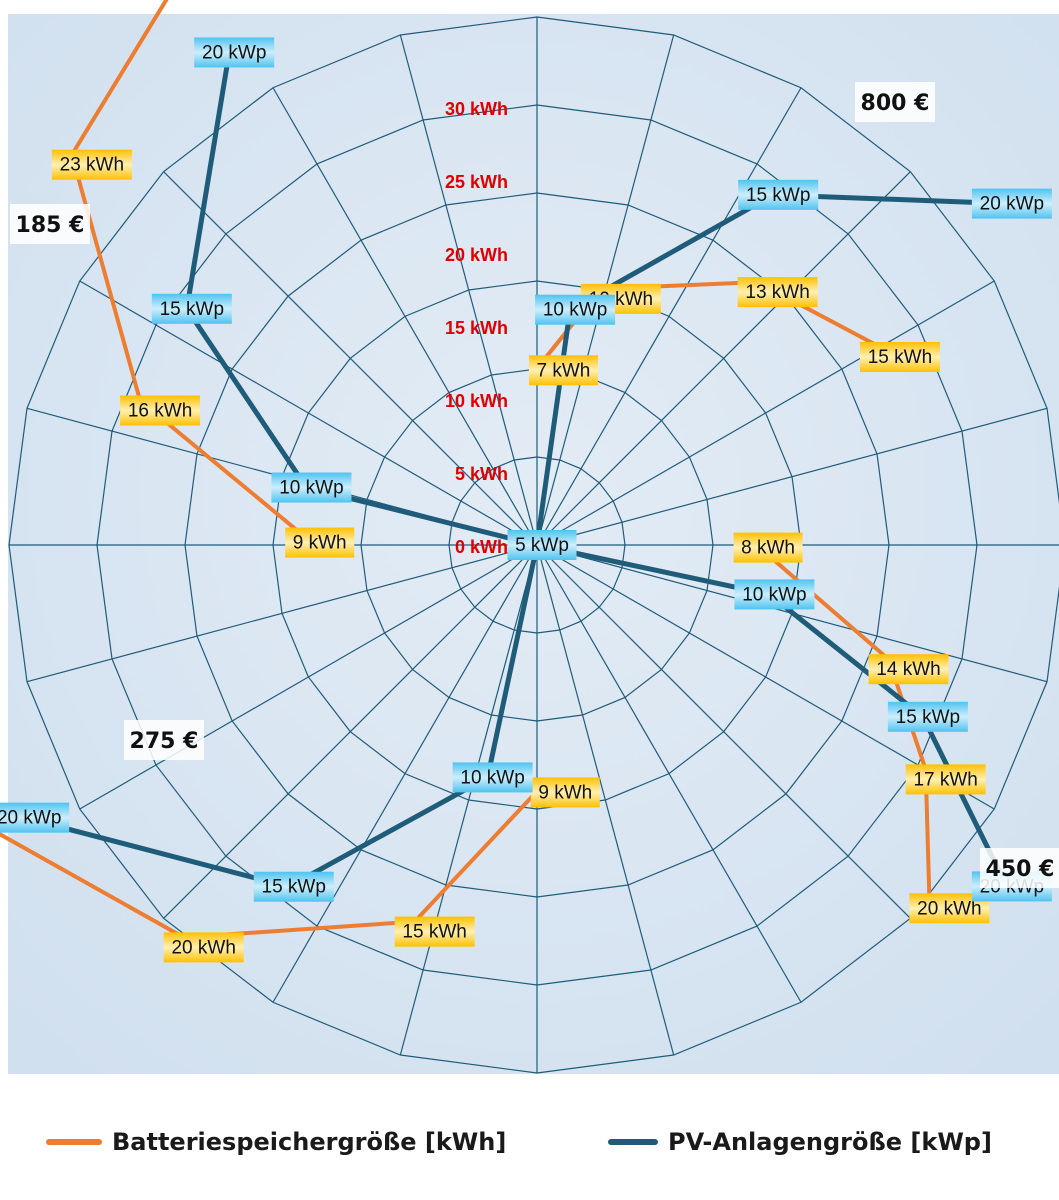  I want to click on corner-label-text: 450 €, so click(1020, 869).